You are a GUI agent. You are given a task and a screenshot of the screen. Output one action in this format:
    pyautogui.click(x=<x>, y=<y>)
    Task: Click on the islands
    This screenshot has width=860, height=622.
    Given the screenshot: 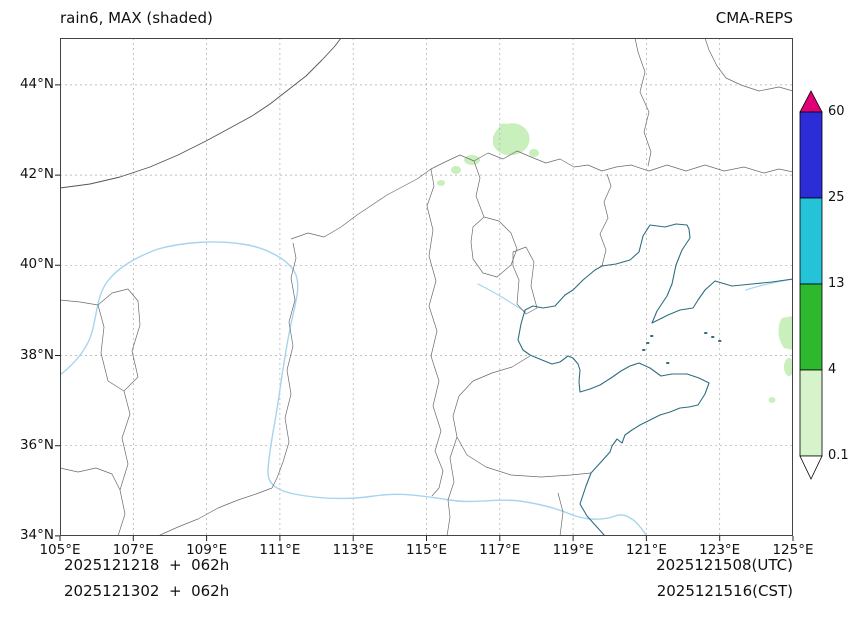 What is the action you would take?
    pyautogui.click(x=682, y=348)
    